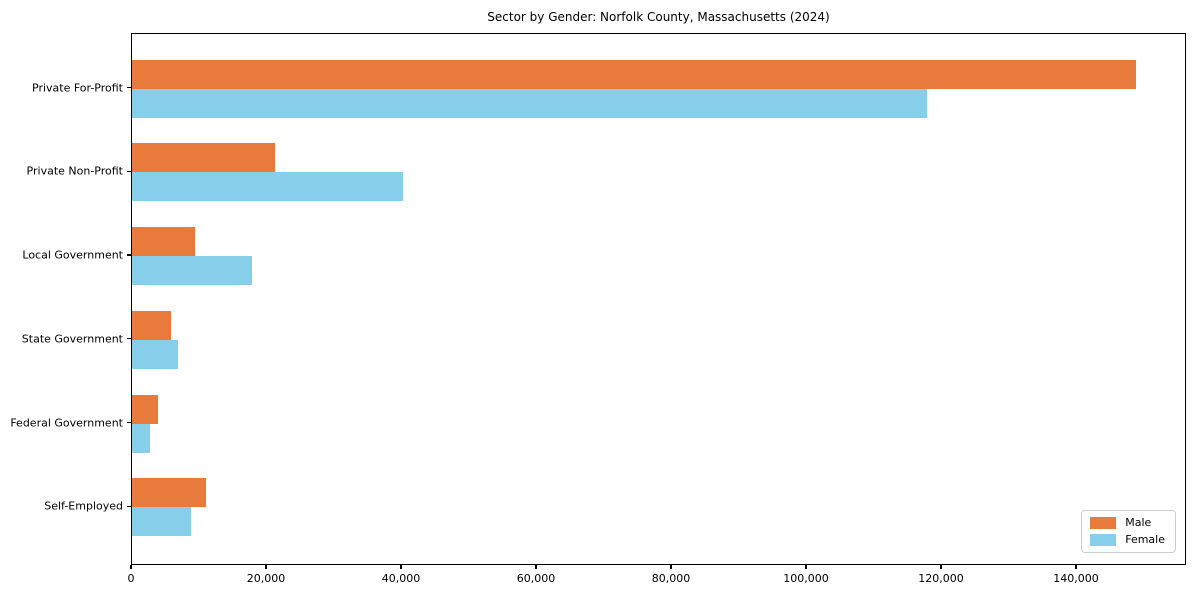 The width and height of the screenshot is (1200, 600). I want to click on bar-female-self-employed, so click(162, 522).